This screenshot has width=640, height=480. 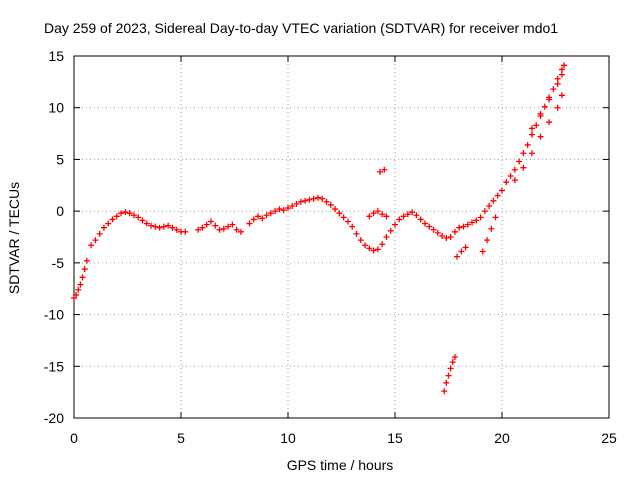 I want to click on y-tick-label: 5, so click(x=60, y=159).